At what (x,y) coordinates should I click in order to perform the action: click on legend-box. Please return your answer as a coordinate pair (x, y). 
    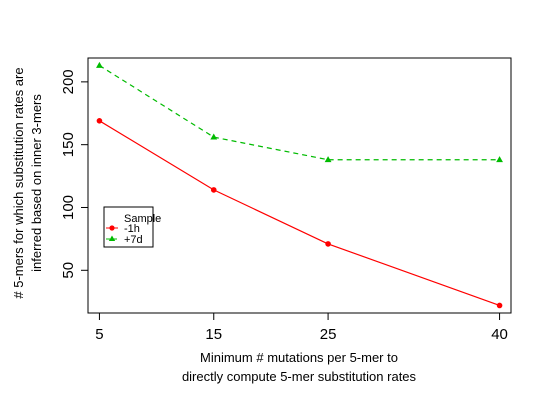
    Looking at the image, I should click on (128, 227).